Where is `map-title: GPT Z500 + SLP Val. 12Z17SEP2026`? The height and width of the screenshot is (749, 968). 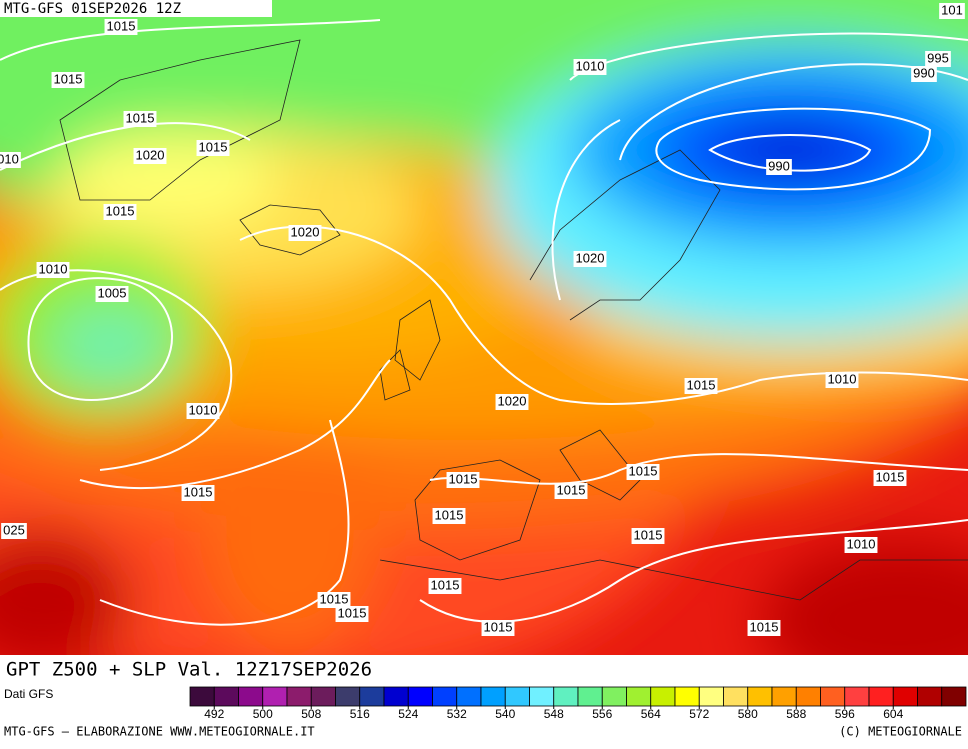
map-title: GPT Z500 + SLP Val. 12Z17SEP2026 is located at coordinates (189, 670).